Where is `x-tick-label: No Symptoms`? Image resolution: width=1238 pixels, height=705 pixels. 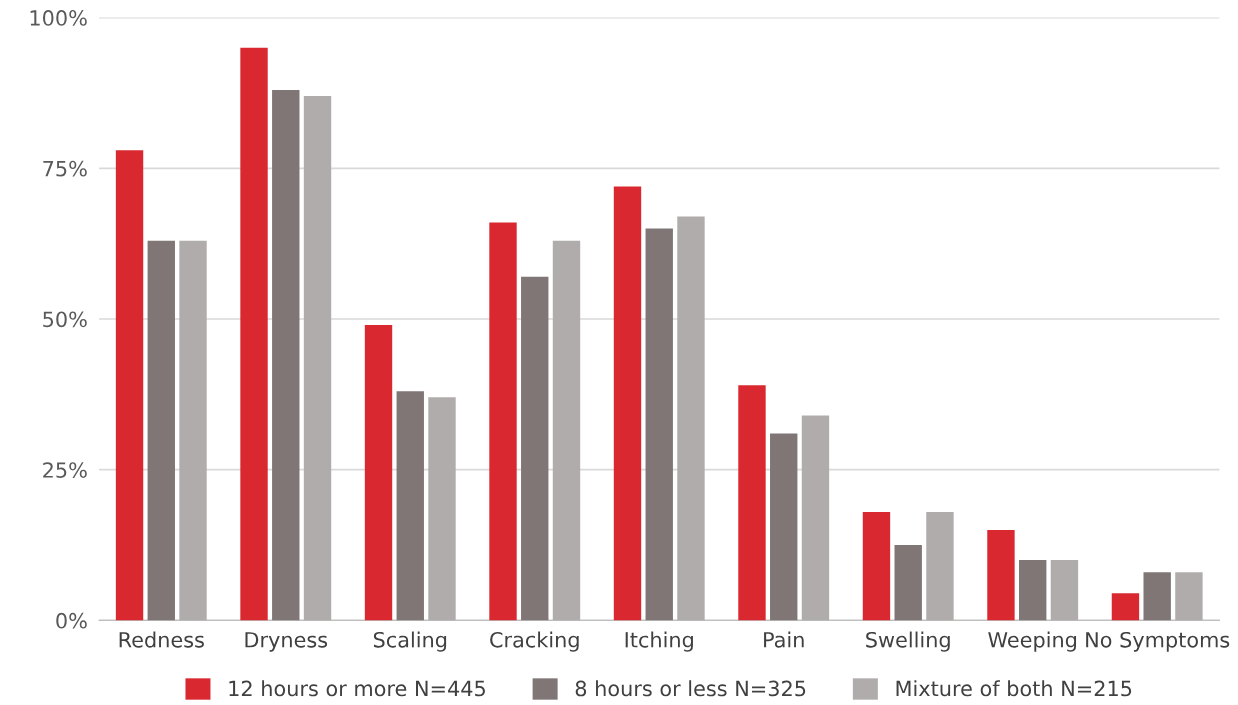
x-tick-label: No Symptoms is located at coordinates (1158, 641).